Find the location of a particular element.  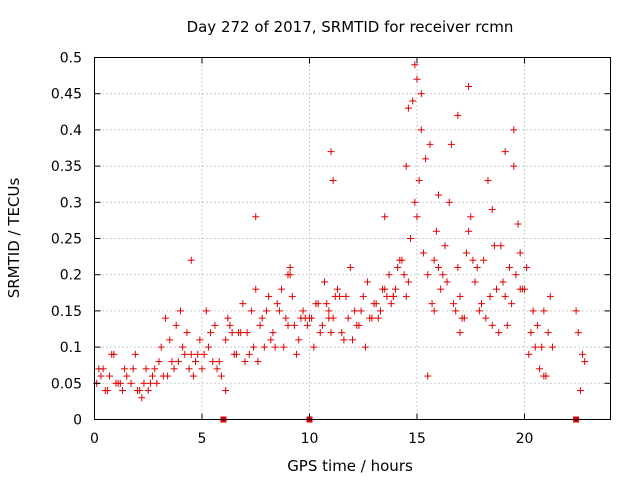

y-tick-label: 0.4 is located at coordinates (71, 131).